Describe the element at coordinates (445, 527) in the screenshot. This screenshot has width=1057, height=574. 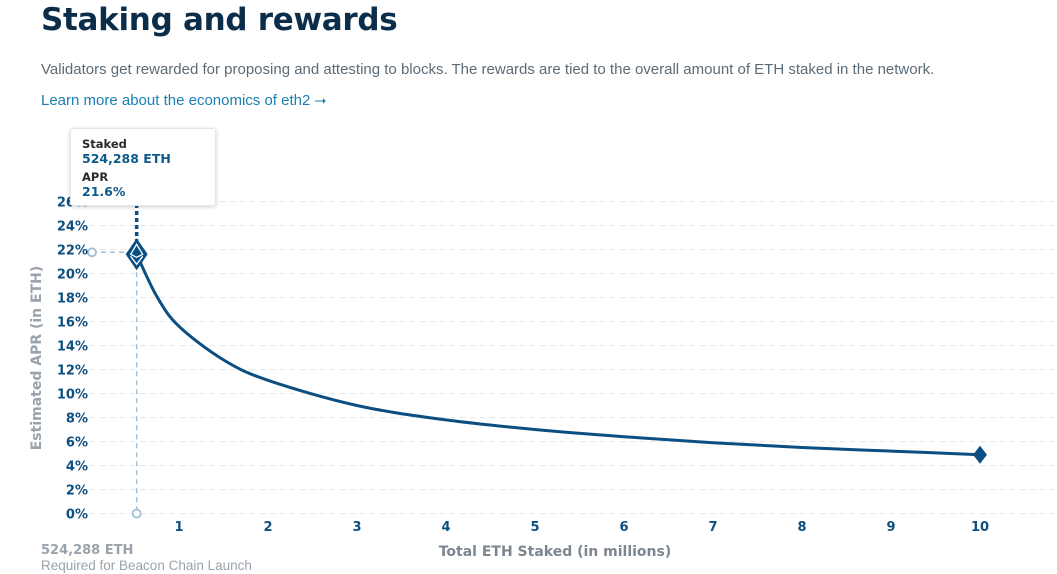
I see `x-tick-label: 4` at that location.